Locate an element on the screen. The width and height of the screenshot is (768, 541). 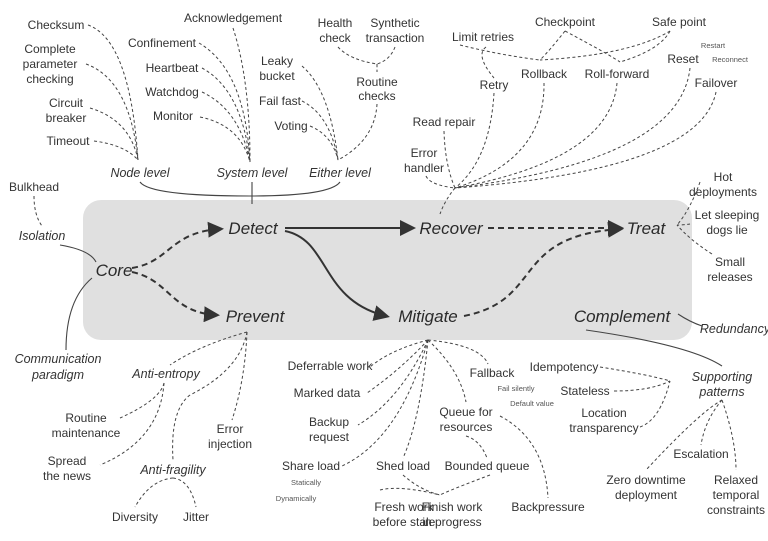
let-sleeping-dogs-lie-label: Let sleeping is located at coordinates (727, 215).